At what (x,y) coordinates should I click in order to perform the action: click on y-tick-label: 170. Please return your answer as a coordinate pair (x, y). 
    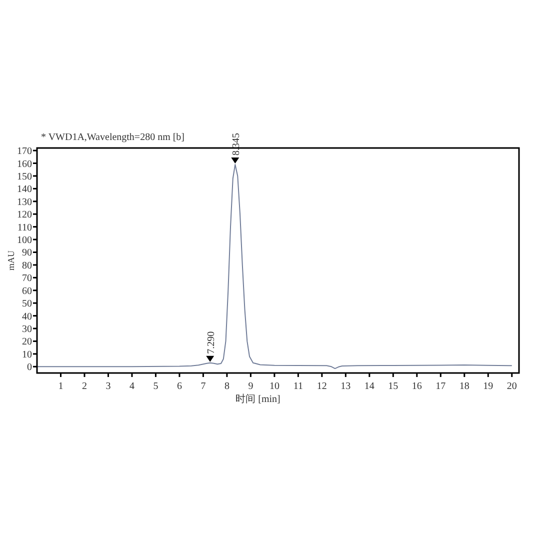
    Looking at the image, I should click on (24, 152).